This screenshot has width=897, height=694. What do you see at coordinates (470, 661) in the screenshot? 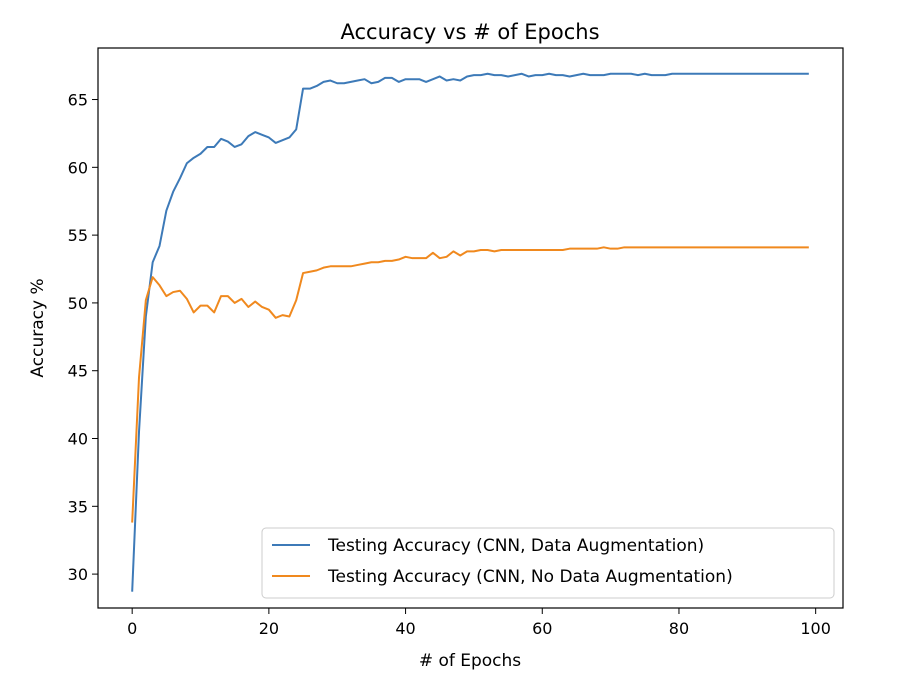
I see `x-axis-label: # of Epochs` at bounding box center [470, 661].